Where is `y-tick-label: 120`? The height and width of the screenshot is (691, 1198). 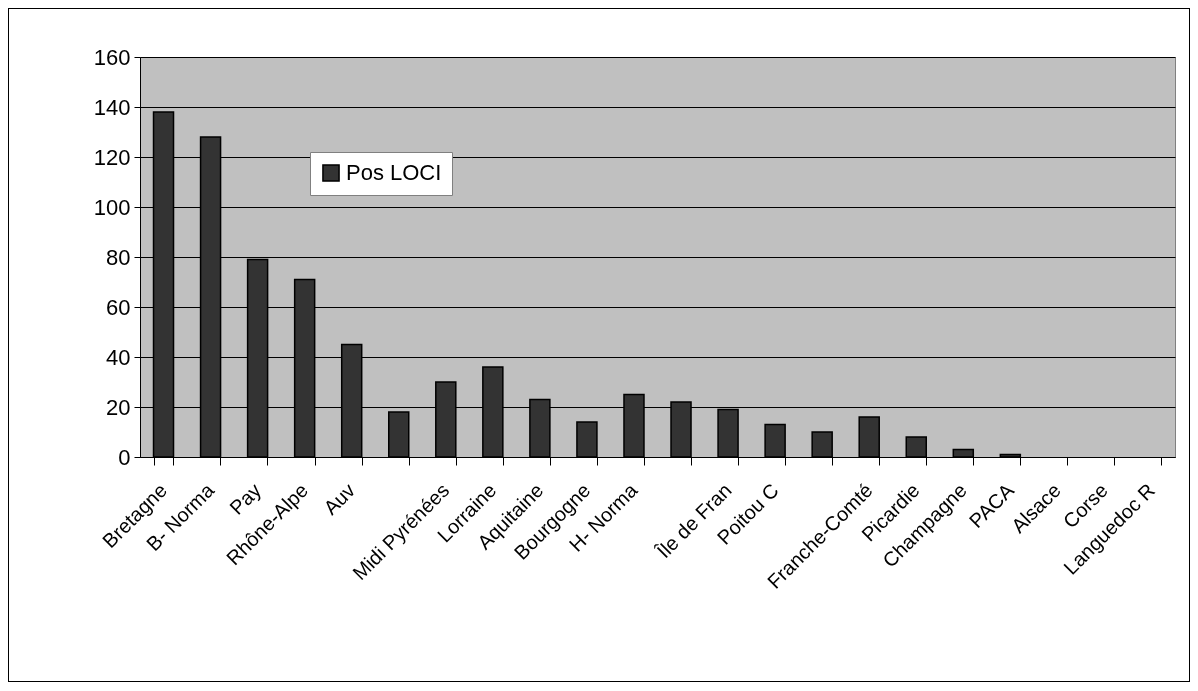
y-tick-label: 120 is located at coordinates (112, 157).